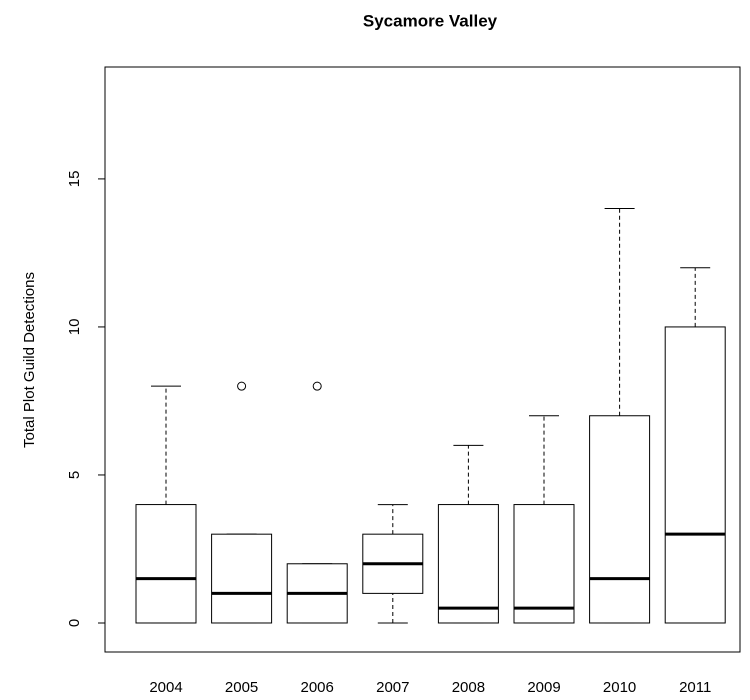  I want to click on y-tick-label: 10, so click(74, 327).